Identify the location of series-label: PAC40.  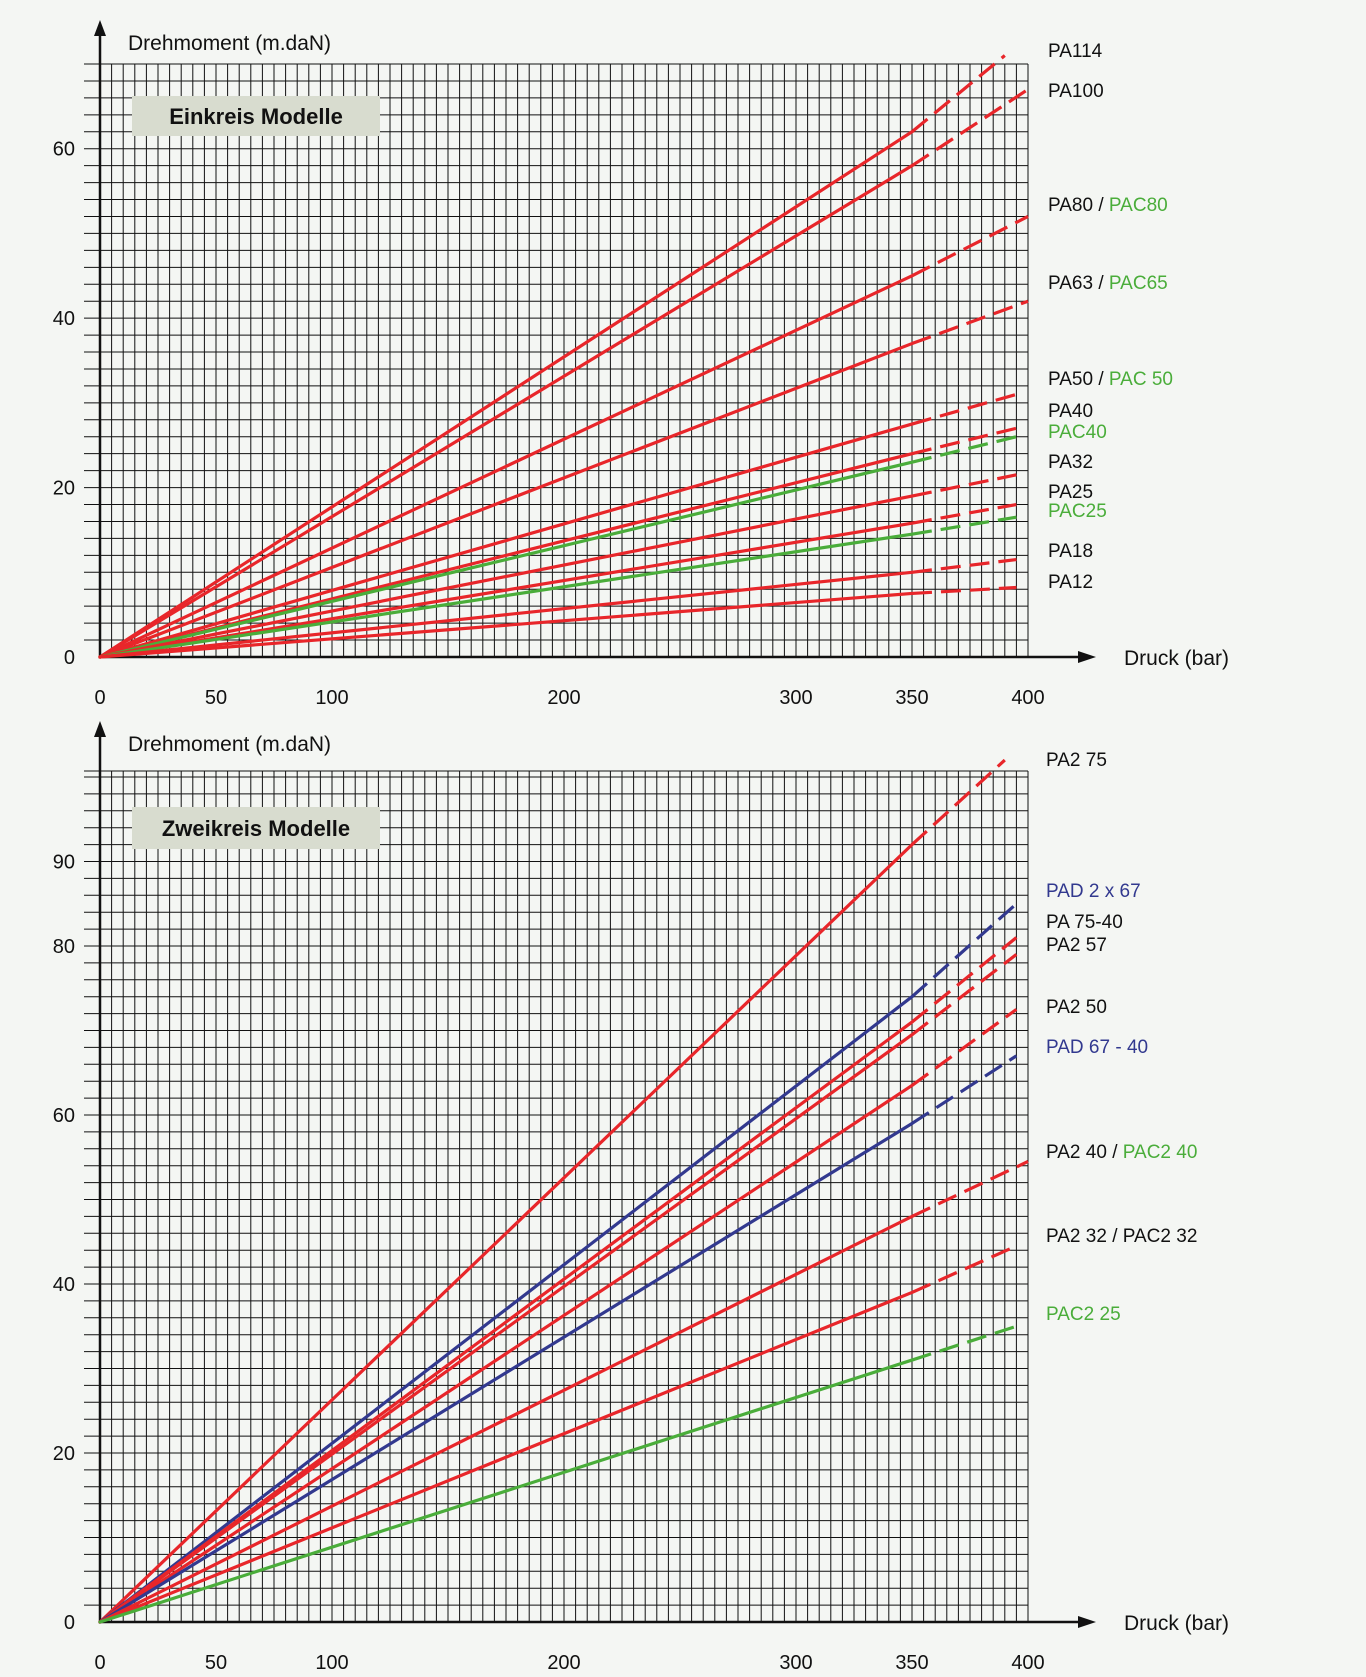
(1077, 432).